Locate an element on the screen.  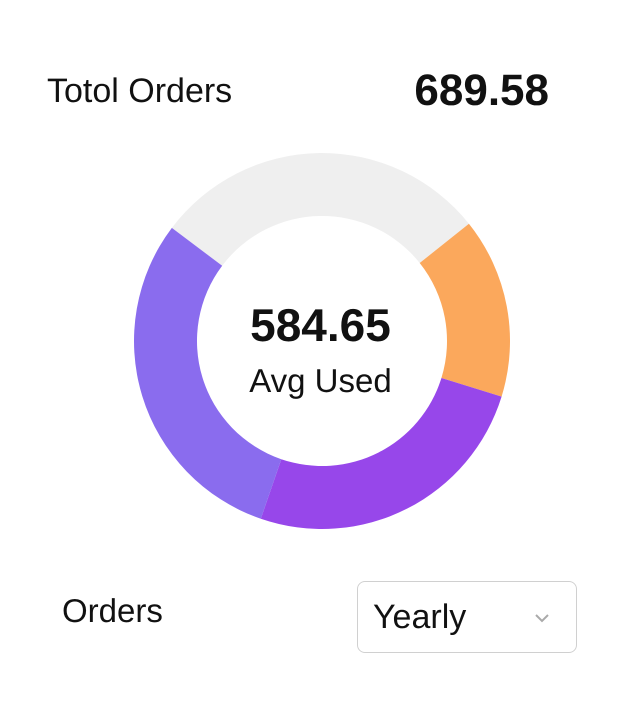
text: 689.58 is located at coordinates (481, 91).